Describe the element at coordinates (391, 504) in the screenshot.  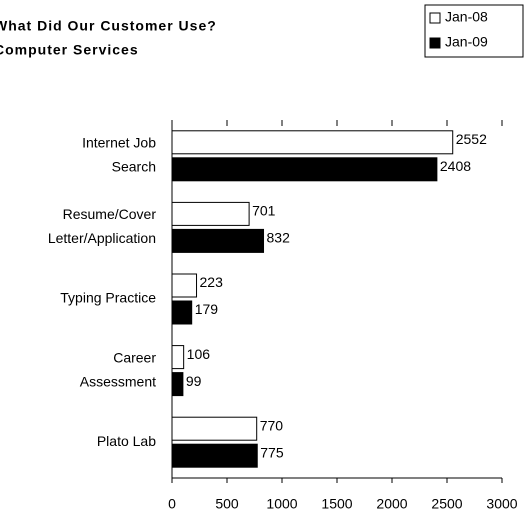
I see `x-tick-label: 2000` at that location.